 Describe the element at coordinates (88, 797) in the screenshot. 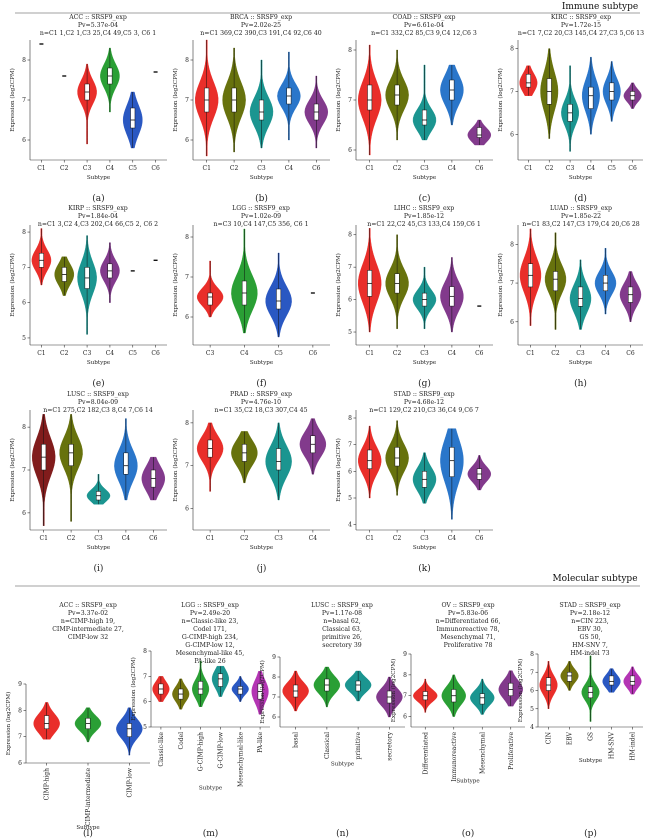

I see `x-tick-label: CIMP-intermediate` at that location.